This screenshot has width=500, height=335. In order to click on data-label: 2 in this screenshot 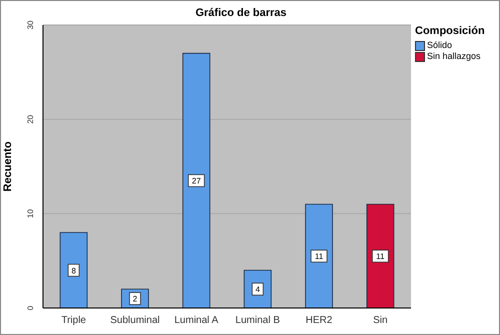, I will do `click(135, 299)`.